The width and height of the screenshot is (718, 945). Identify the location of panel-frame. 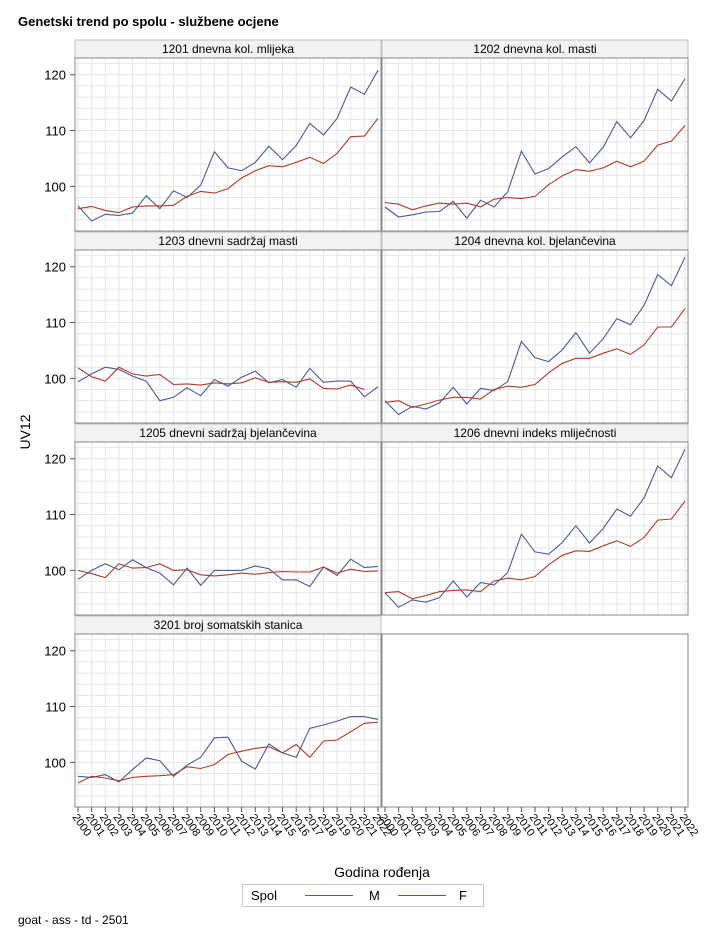
(535, 720).